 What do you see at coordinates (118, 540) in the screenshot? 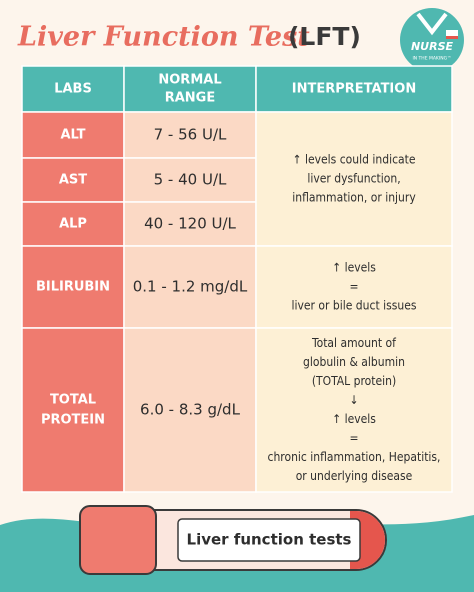
I see `tube-cap` at bounding box center [118, 540].